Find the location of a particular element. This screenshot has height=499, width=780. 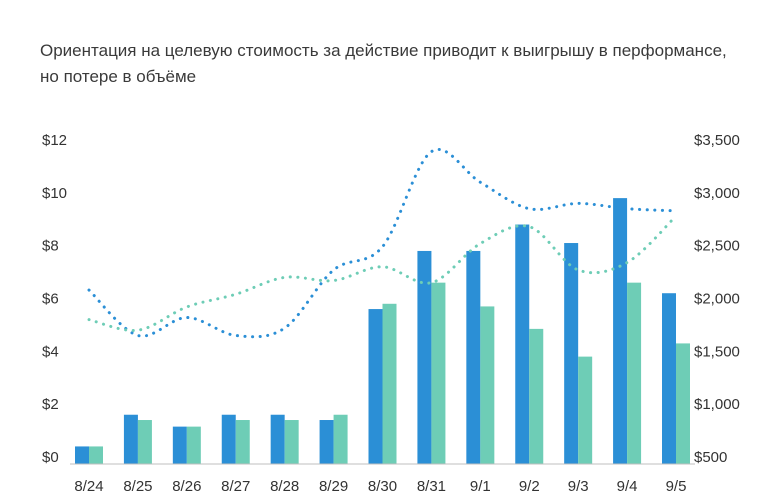

x-tick-label: 8/31 is located at coordinates (431, 486).